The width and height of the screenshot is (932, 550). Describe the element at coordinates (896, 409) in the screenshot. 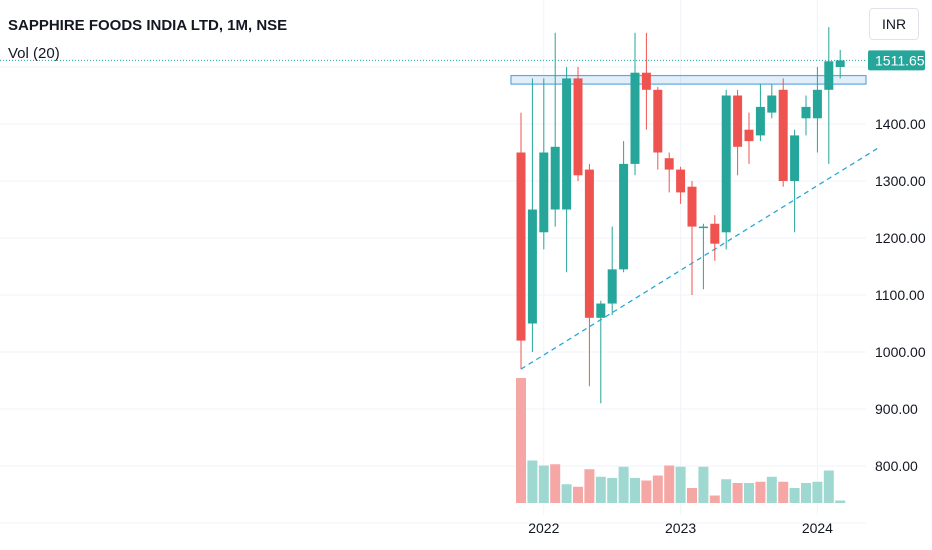

I see `y-tick-label: 900.00` at that location.